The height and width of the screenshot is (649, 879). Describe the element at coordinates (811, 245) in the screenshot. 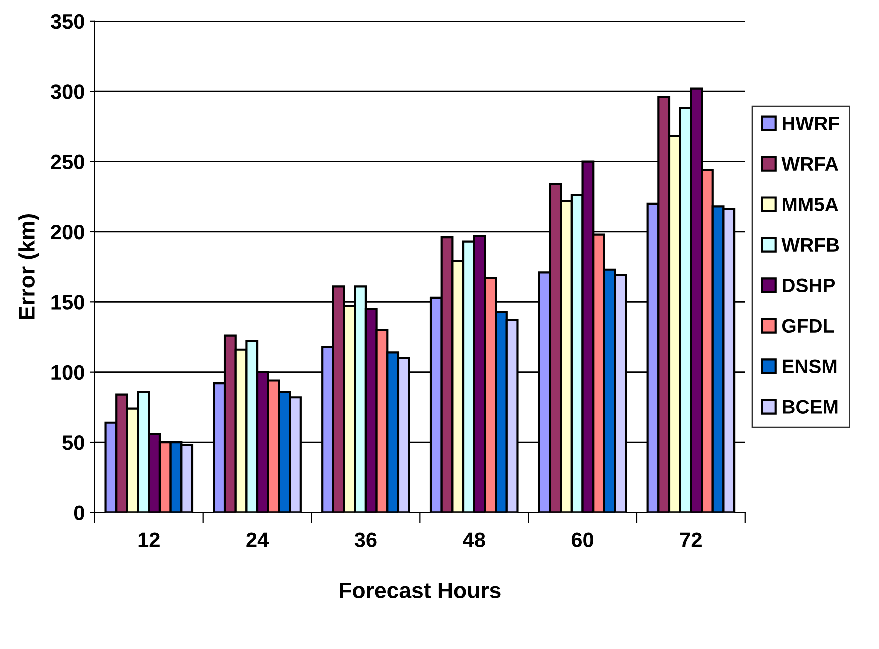

I see `legend-label: WRFB` at that location.